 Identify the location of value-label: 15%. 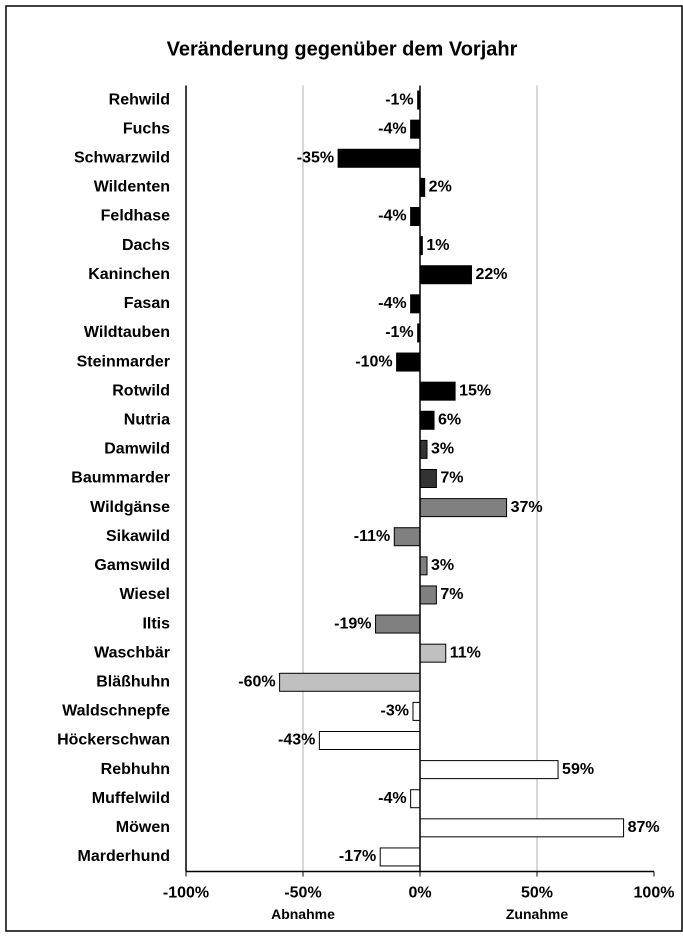
(475, 390).